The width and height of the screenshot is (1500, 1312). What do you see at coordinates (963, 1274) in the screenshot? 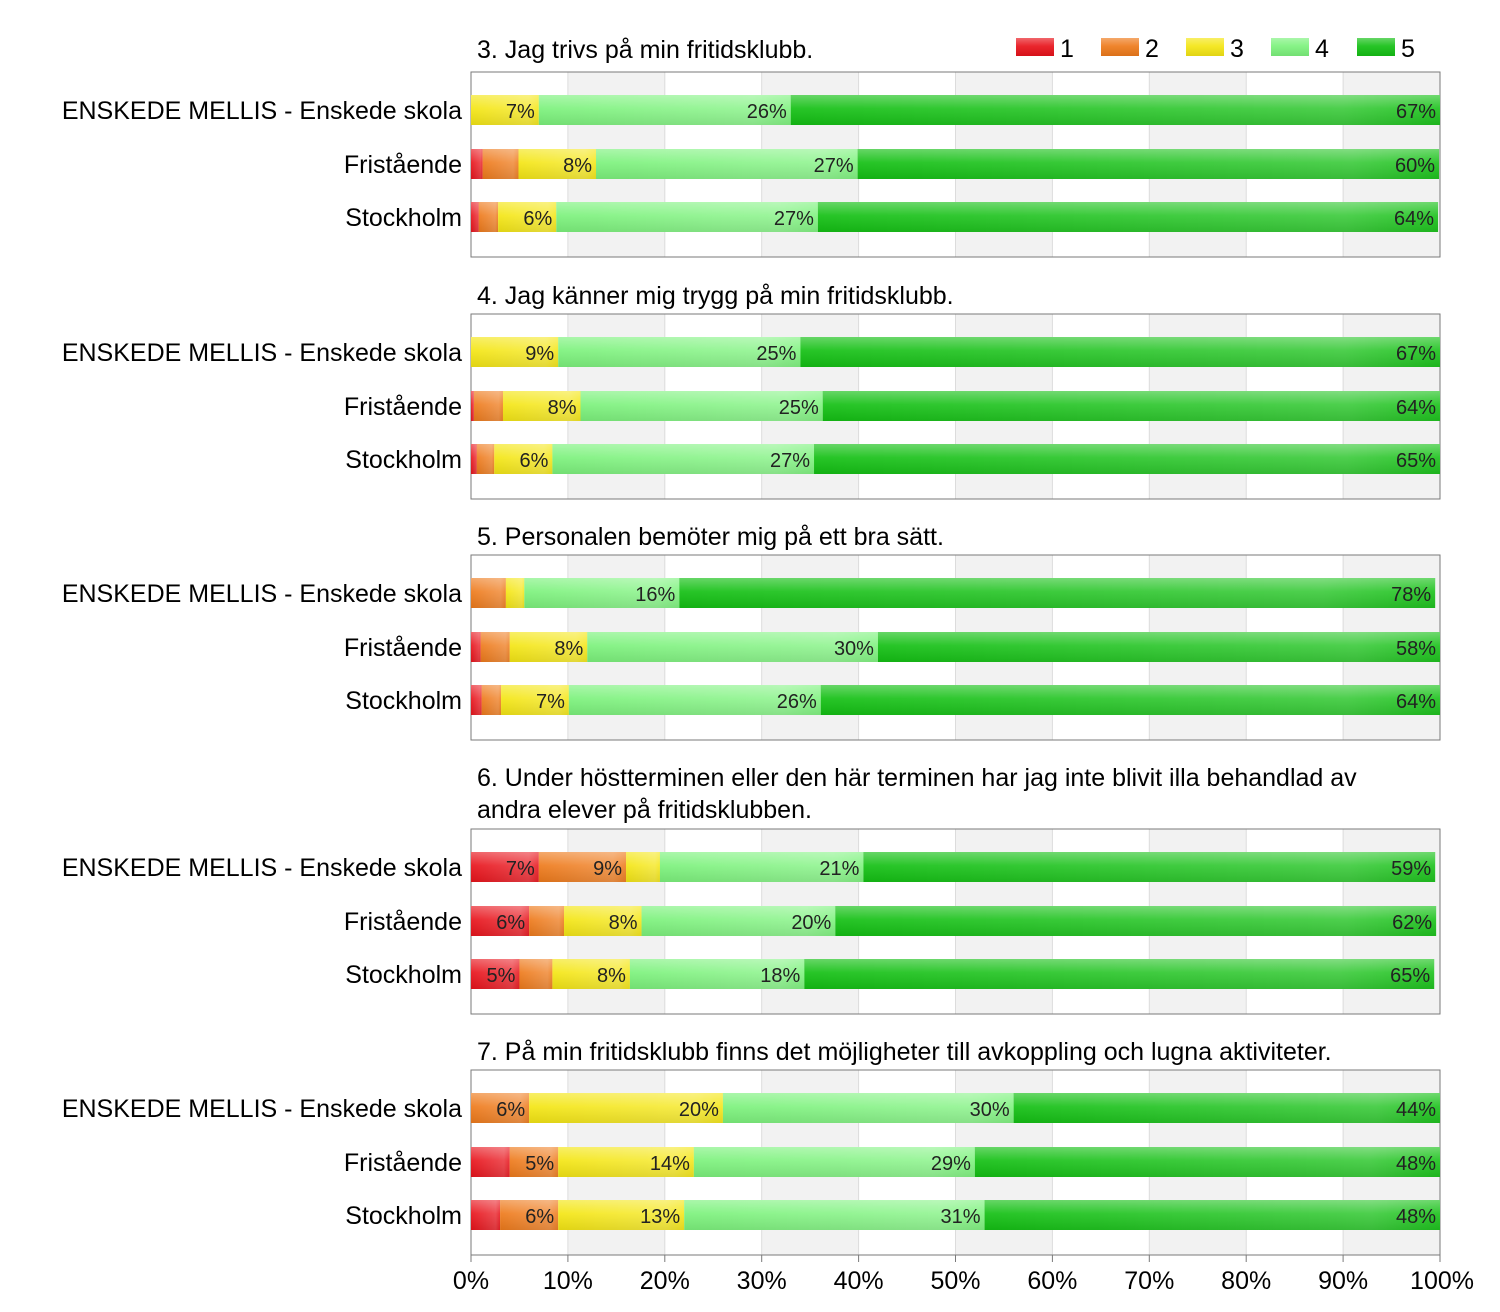
I see `x-axis: 0% 10% 20% 30% 40% 50% 60% 70% 80% 90% 100%` at bounding box center [963, 1274].